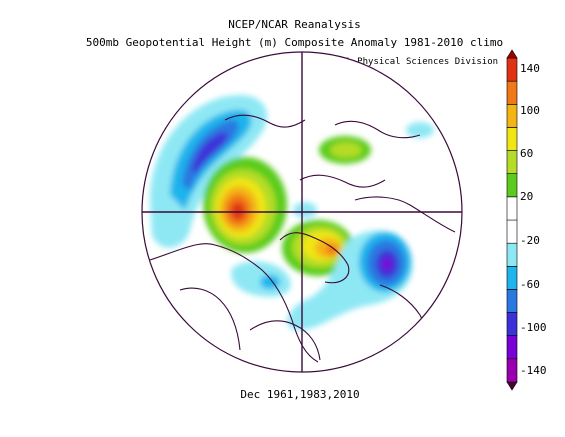 The image size is (565, 437). What do you see at coordinates (300, 394) in the screenshot?
I see `date-caption: Dec 1961,1983,2010` at bounding box center [300, 394].